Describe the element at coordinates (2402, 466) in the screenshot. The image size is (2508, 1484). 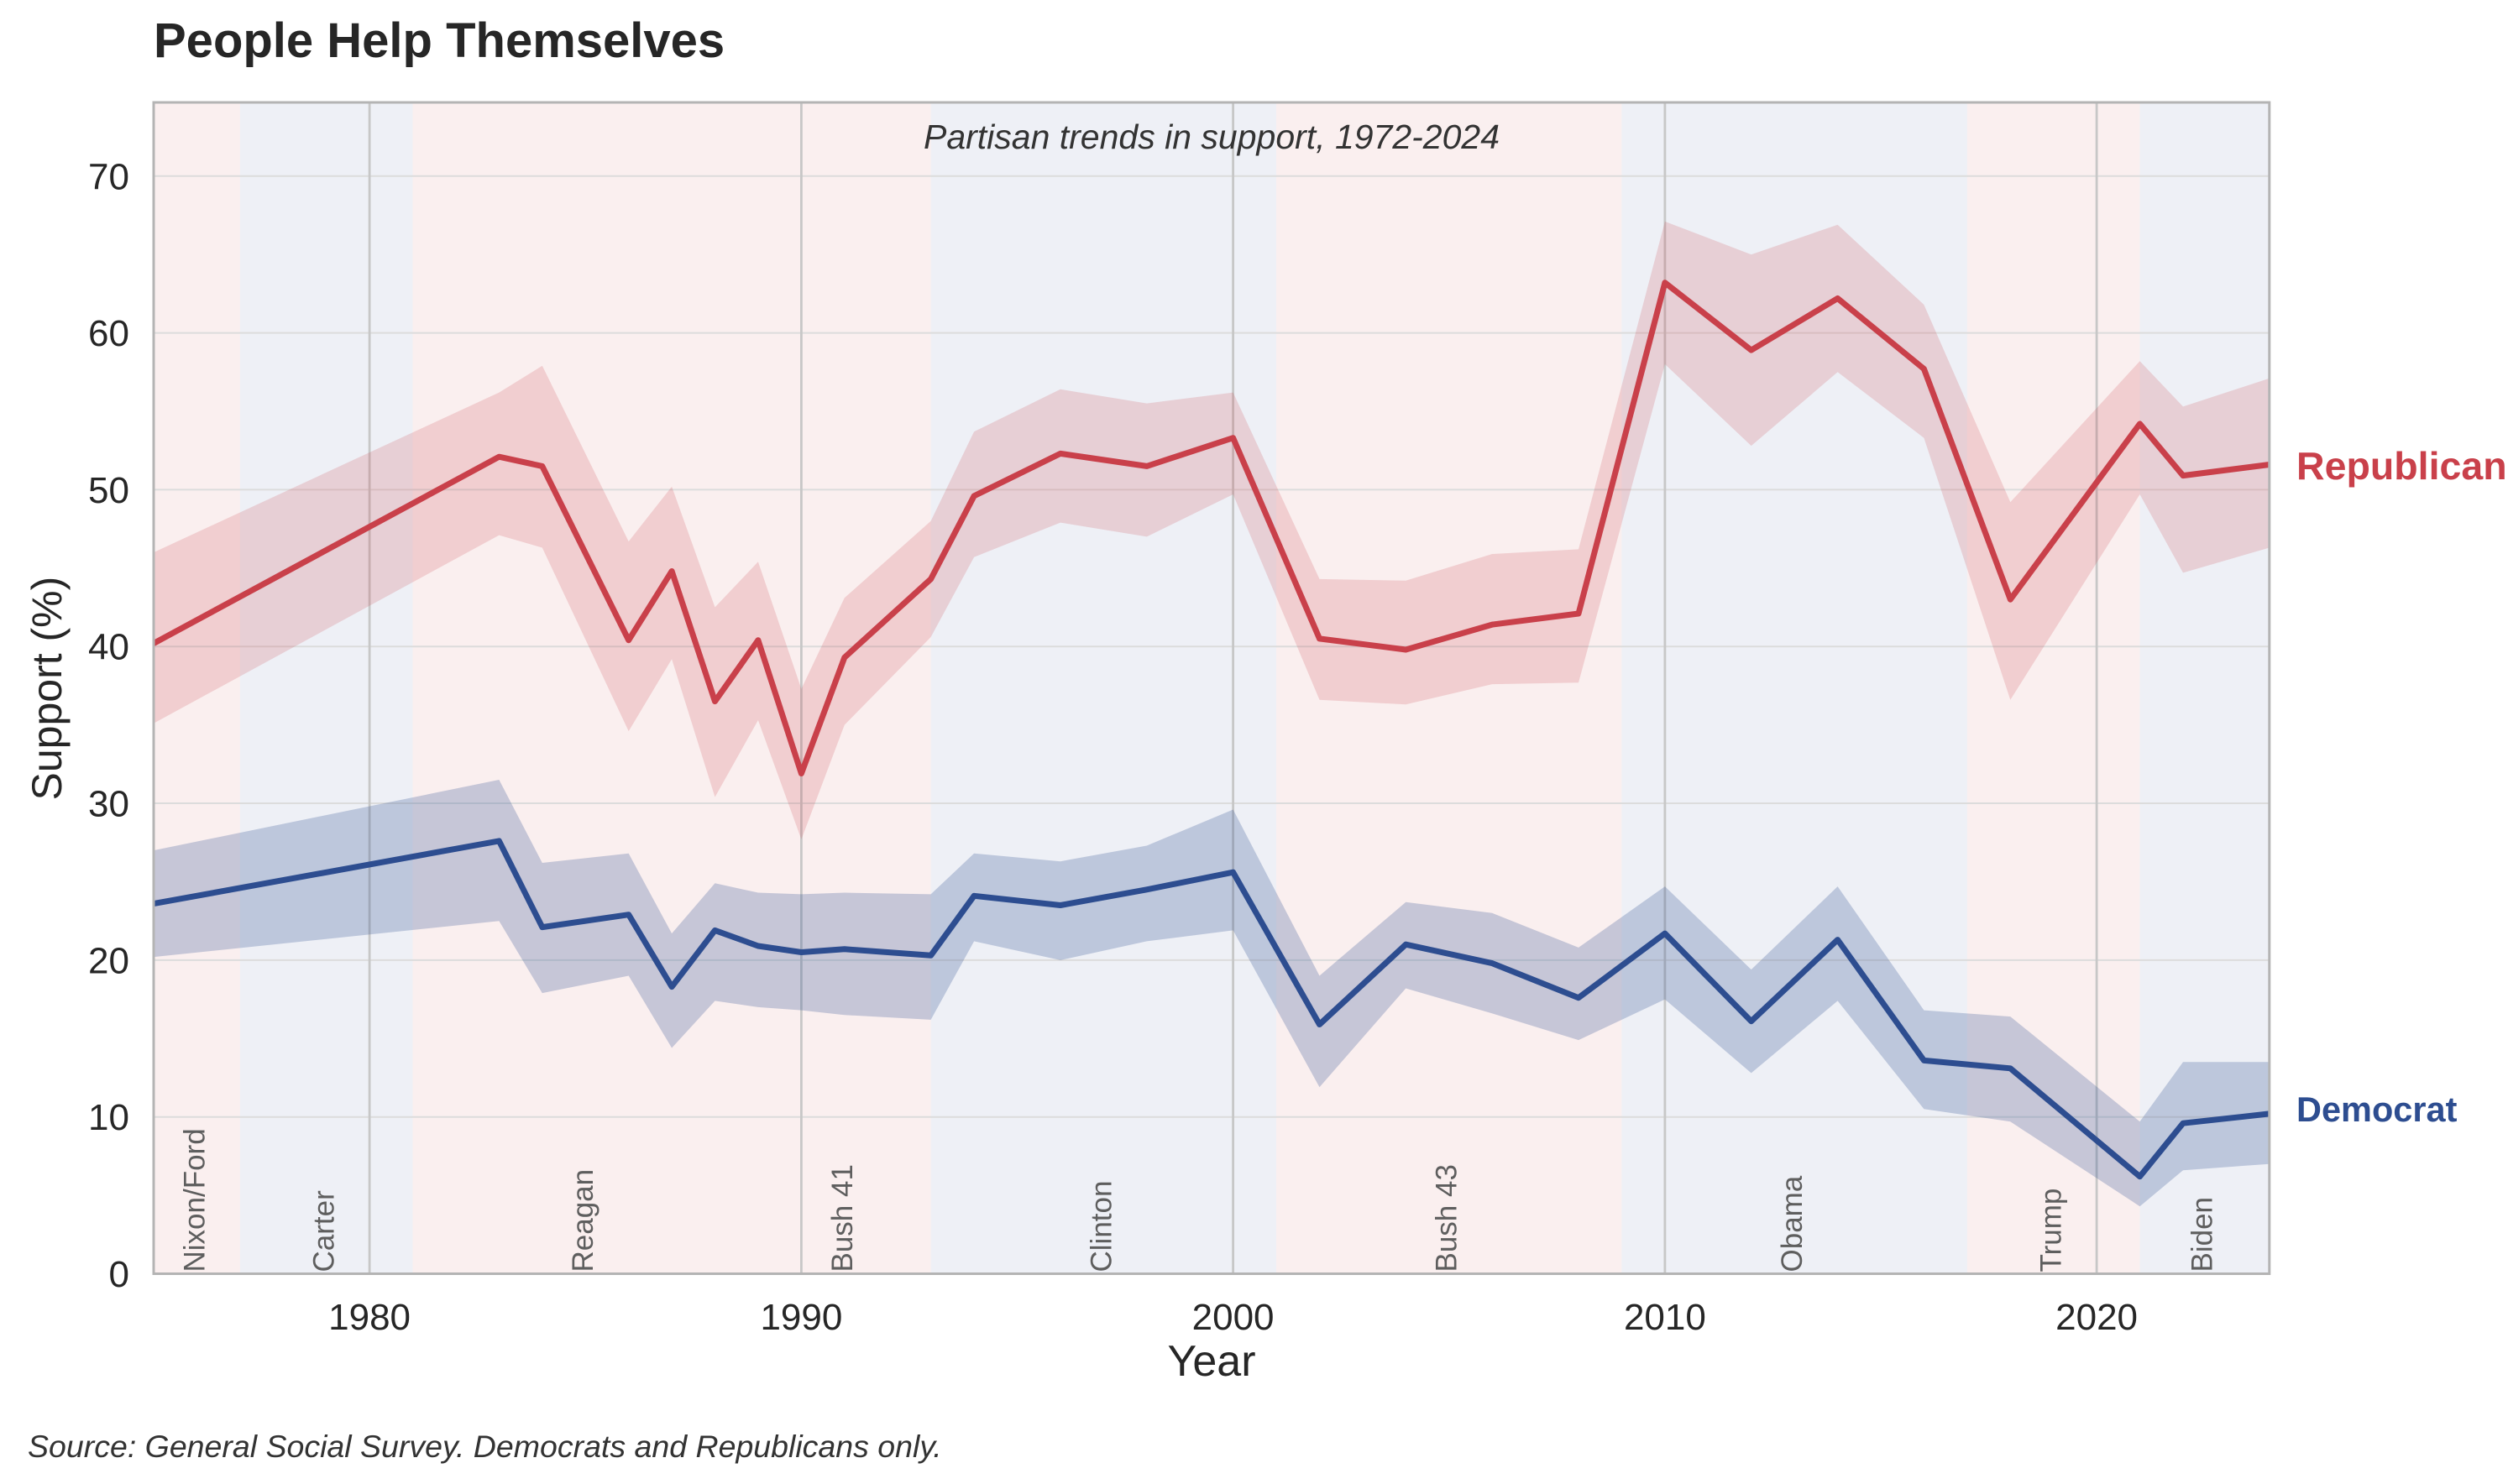
I see `svg-text: Republican` at that location.